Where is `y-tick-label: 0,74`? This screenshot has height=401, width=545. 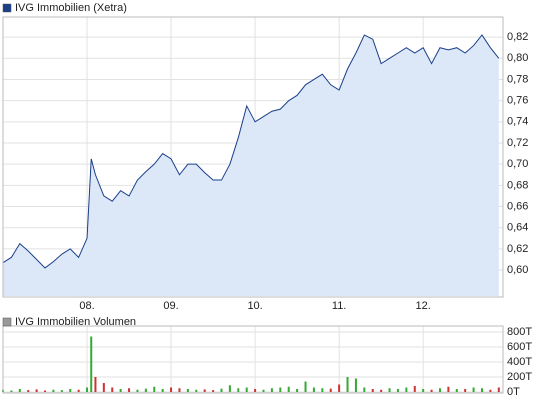
y-tick-label: 0,74 is located at coordinates (517, 122).